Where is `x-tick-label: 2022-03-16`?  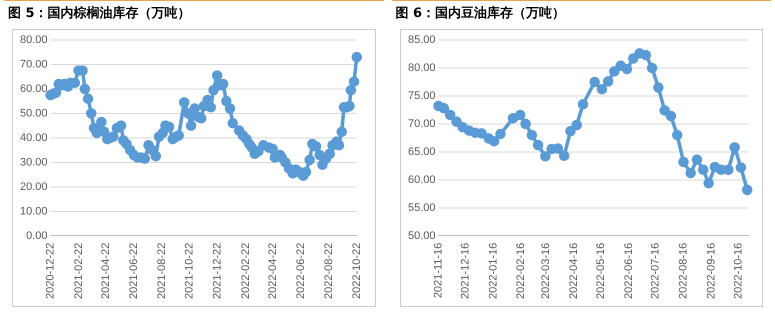 x-tick-label: 2022-03-16 is located at coordinates (546, 271).